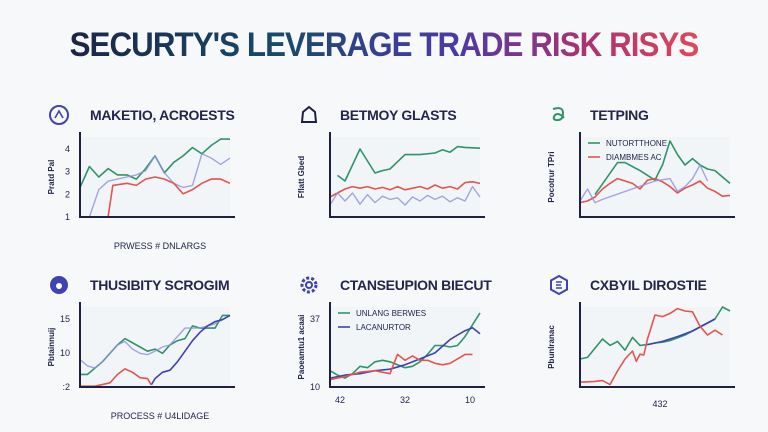  I want to click on line-chart: Pocotrur TPri NUTORTTHONE DIAMBMES AC, so click(641, 175).